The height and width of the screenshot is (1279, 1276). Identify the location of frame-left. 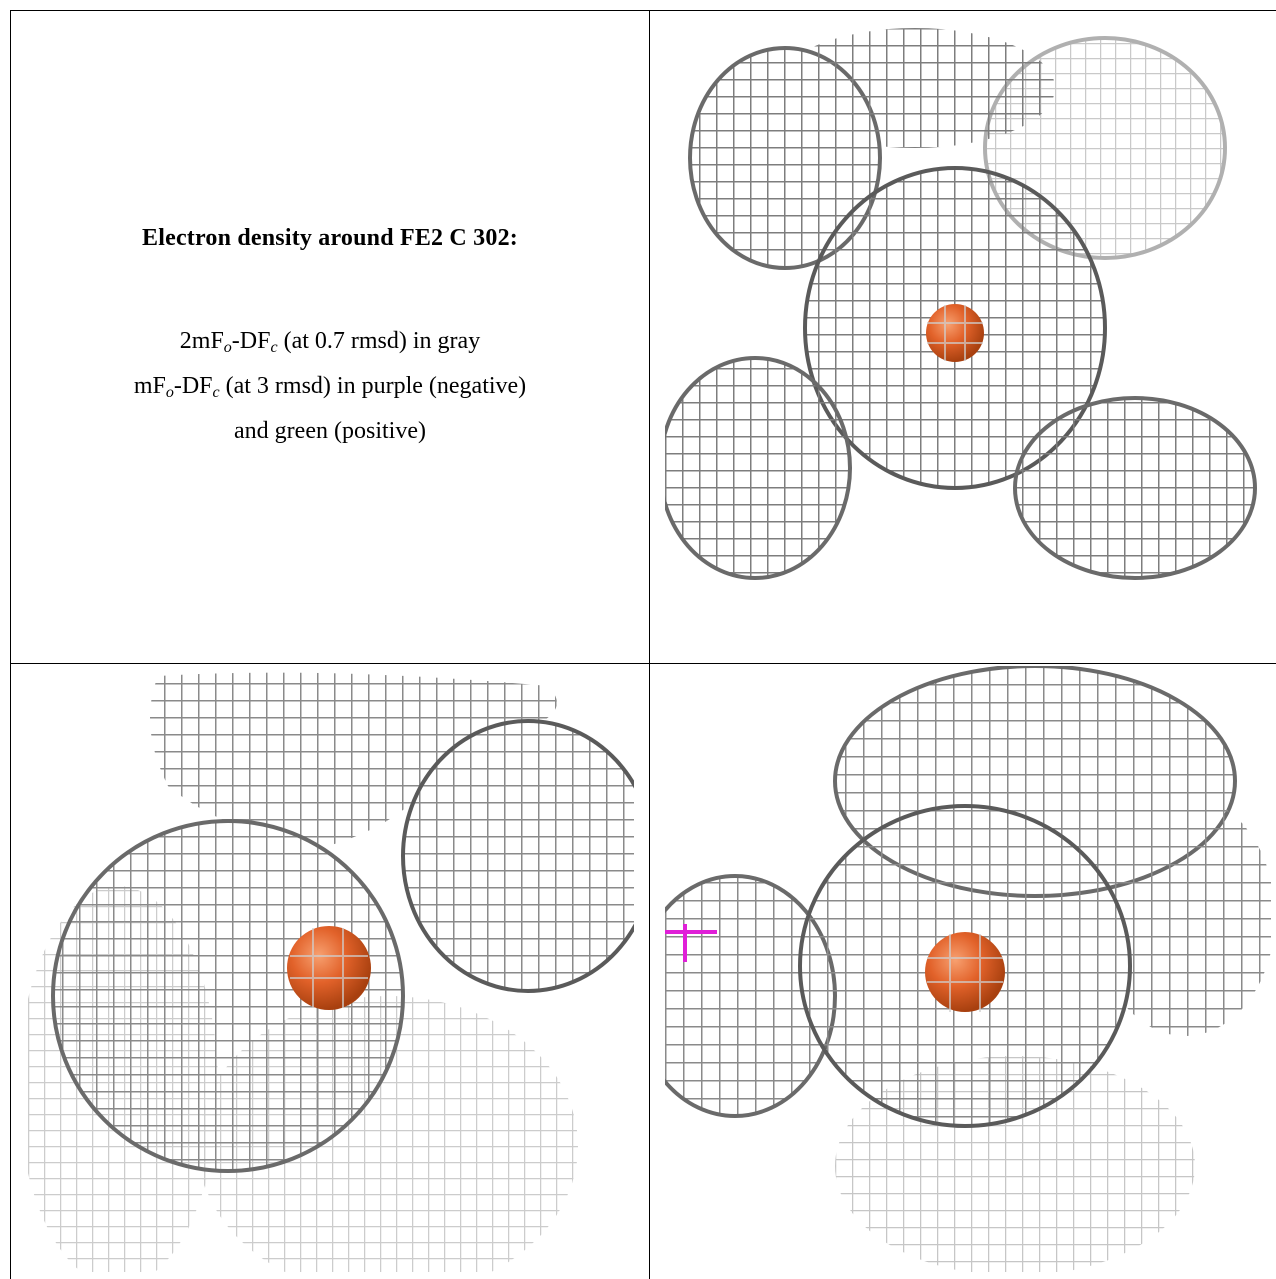
(10, 644).